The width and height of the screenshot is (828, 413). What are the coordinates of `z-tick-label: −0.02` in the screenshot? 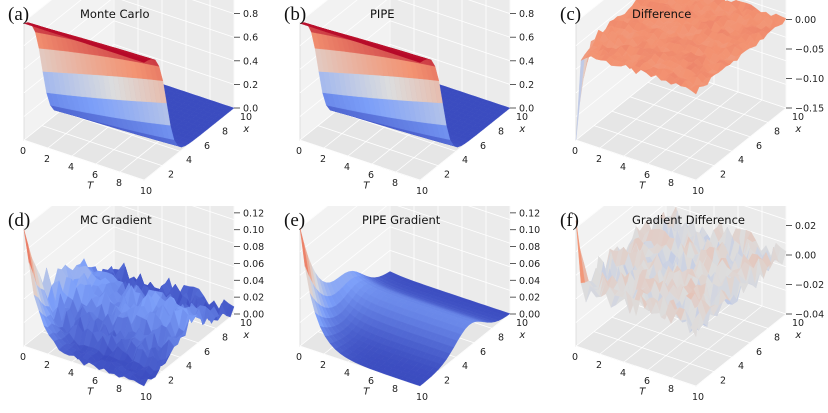 It's located at (809, 285).